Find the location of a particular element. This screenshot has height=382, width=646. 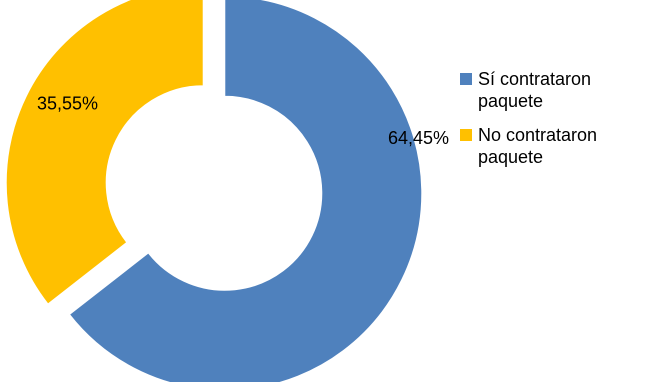

data-label-no-contrataron: 35,55% is located at coordinates (67, 103).